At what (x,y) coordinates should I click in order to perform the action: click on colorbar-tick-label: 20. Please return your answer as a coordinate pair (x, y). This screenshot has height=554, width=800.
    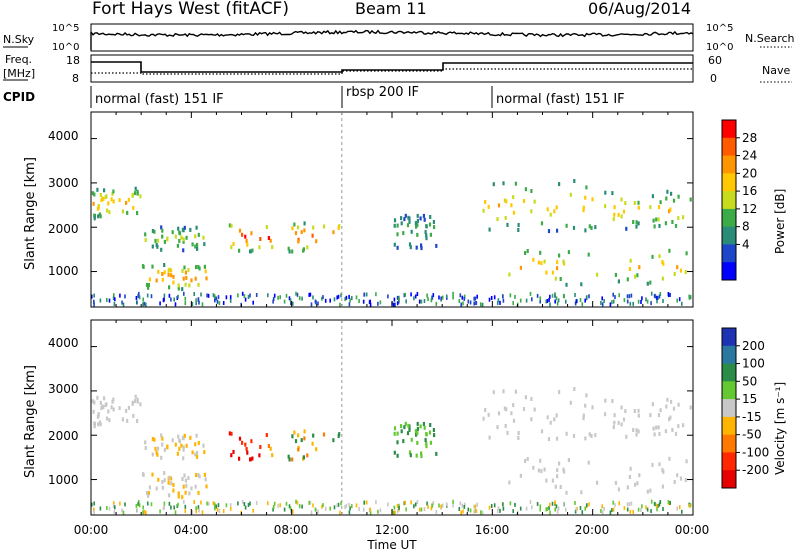
    Looking at the image, I should click on (749, 173).